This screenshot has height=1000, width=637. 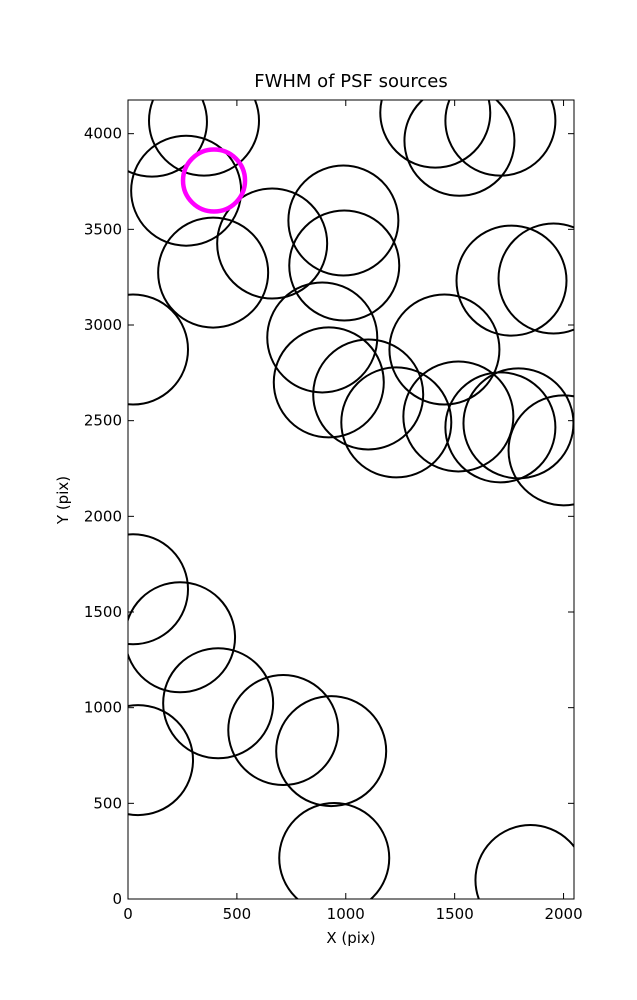 I want to click on y-tick-label: 1500, so click(x=103, y=612).